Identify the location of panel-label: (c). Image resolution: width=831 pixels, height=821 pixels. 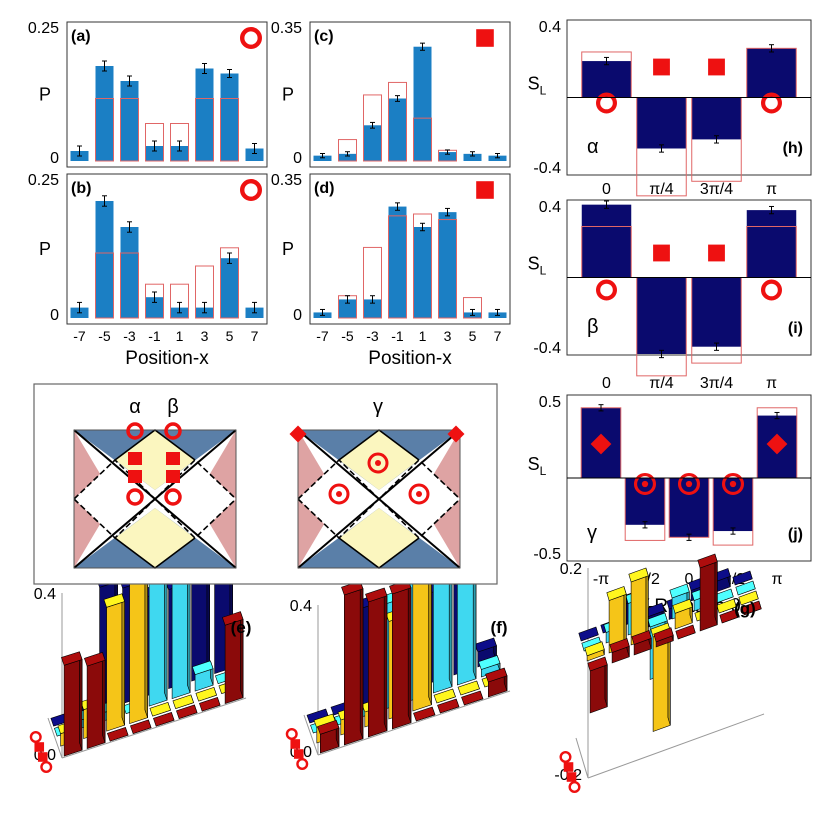
(324, 36).